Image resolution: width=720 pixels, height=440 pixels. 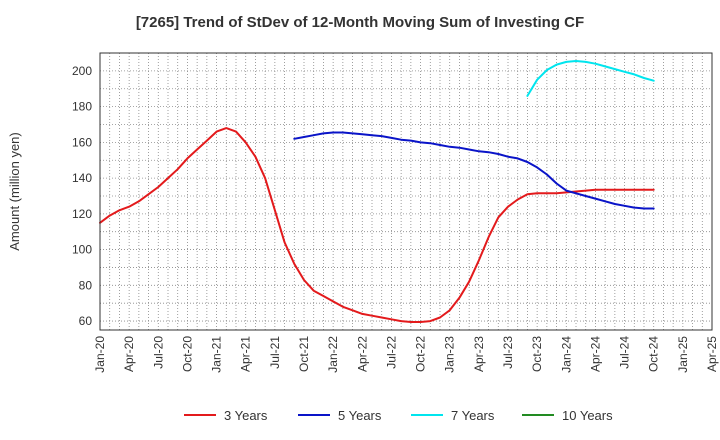 I want to click on x-tick-label: Jul-24, so click(x=625, y=352).